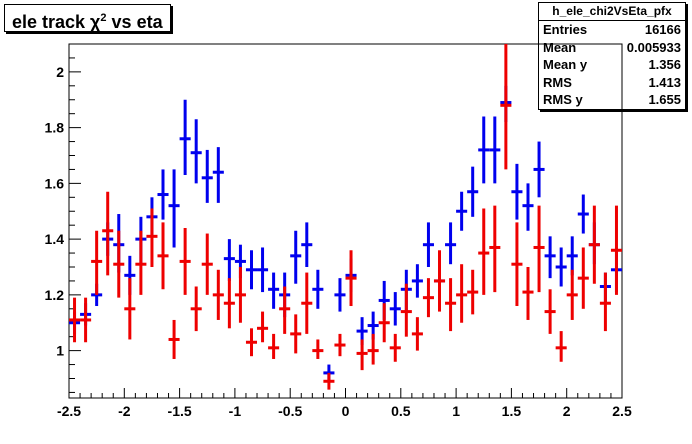 This screenshot has width=692, height=444. Describe the element at coordinates (612, 65) in the screenshot. I see `stats-row: Mean y 1.356` at that location.